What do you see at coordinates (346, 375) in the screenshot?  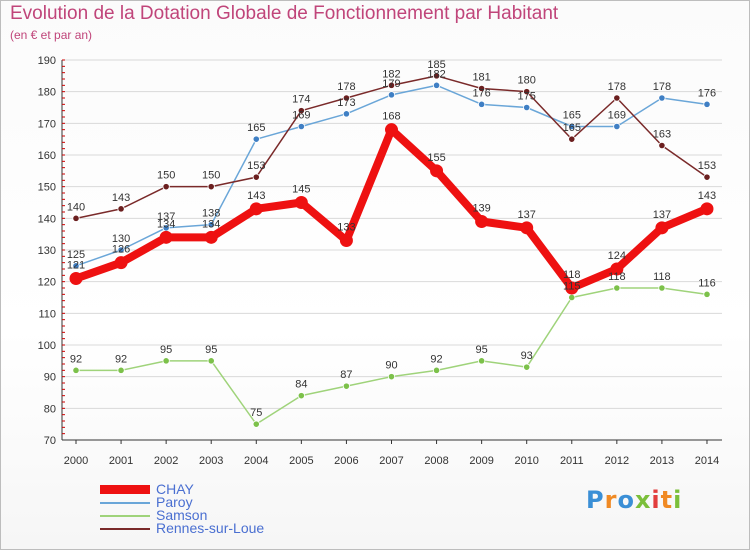 I see `data-label-samson-2006: 87` at bounding box center [346, 375].